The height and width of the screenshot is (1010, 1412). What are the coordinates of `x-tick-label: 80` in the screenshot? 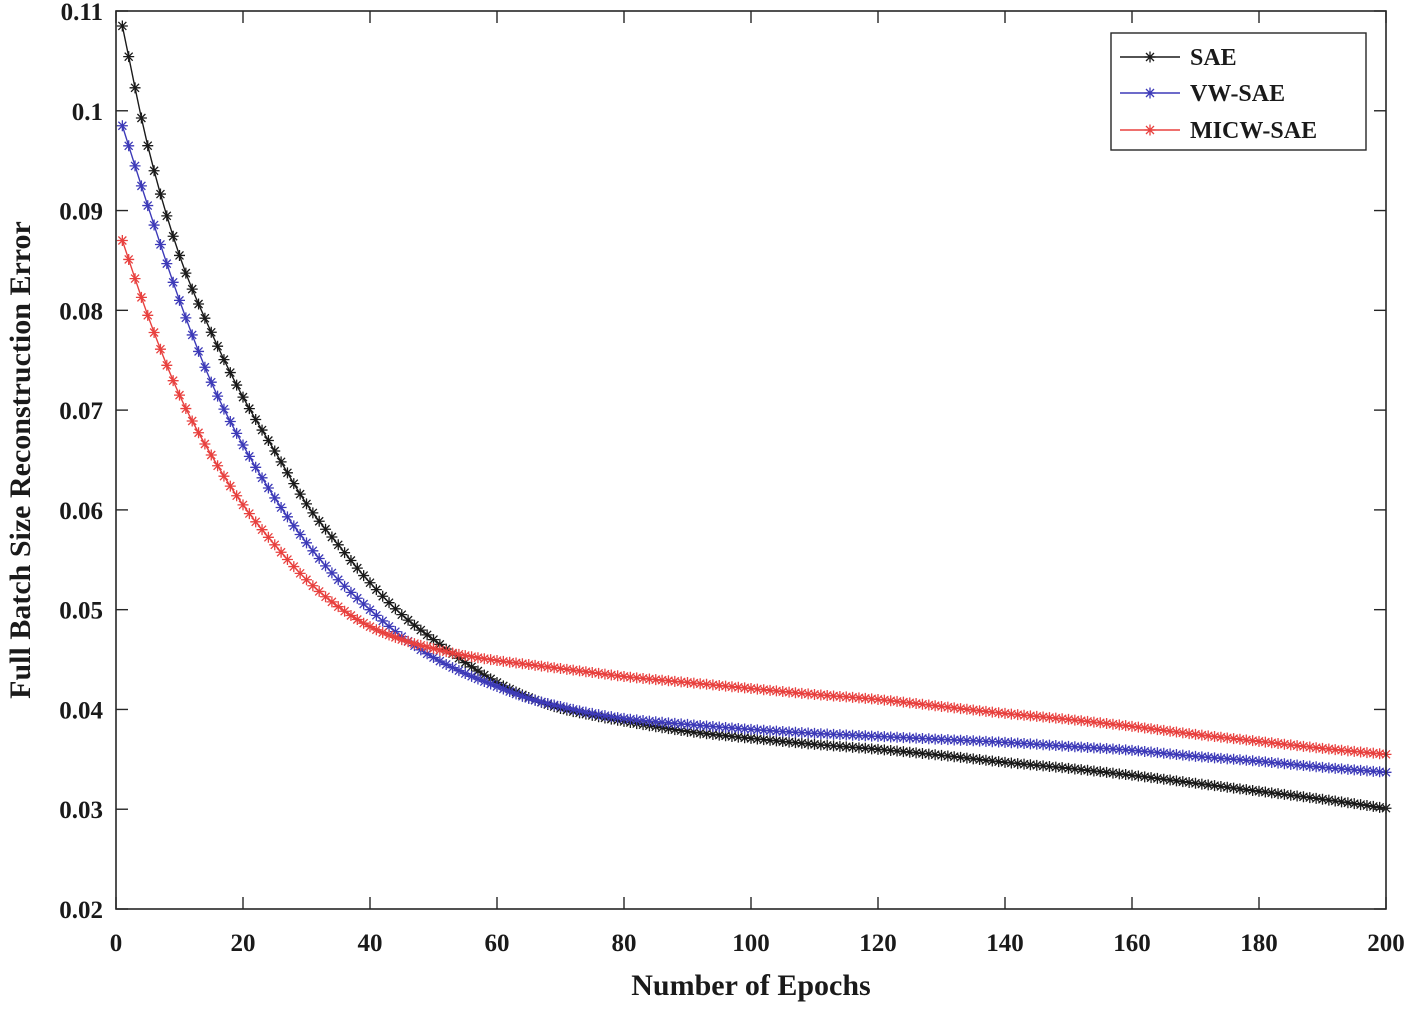 It's located at (624, 943).